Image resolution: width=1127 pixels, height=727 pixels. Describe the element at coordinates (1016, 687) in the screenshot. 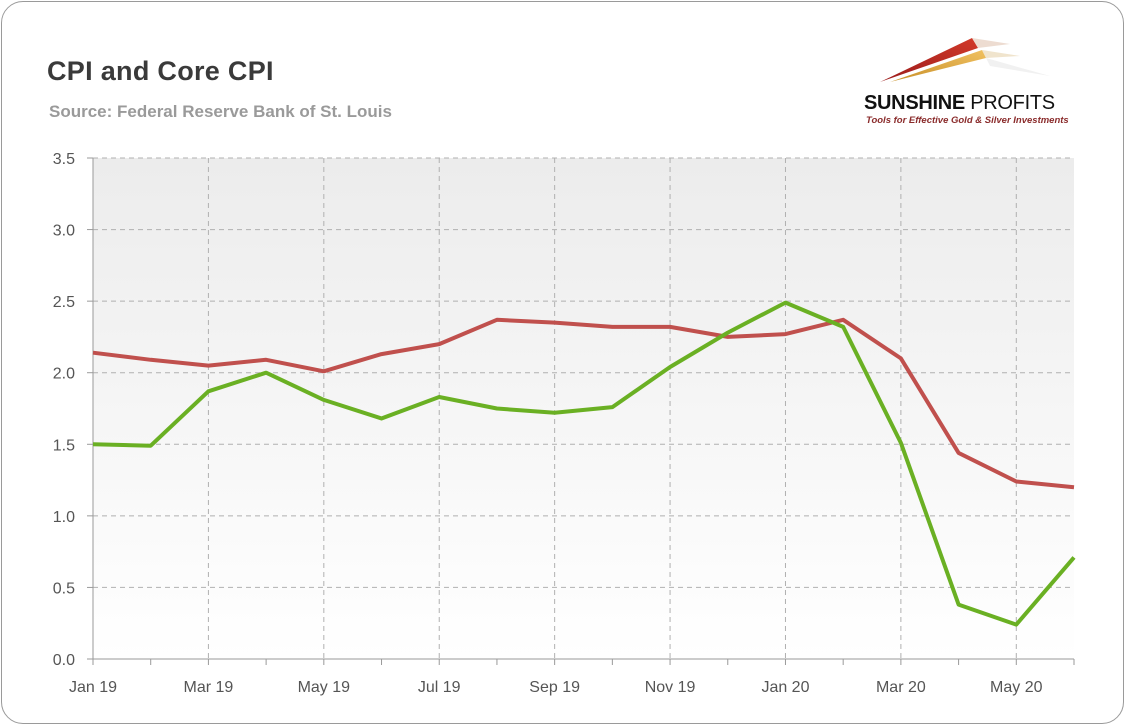

I see `x-tick-label: May 20` at that location.